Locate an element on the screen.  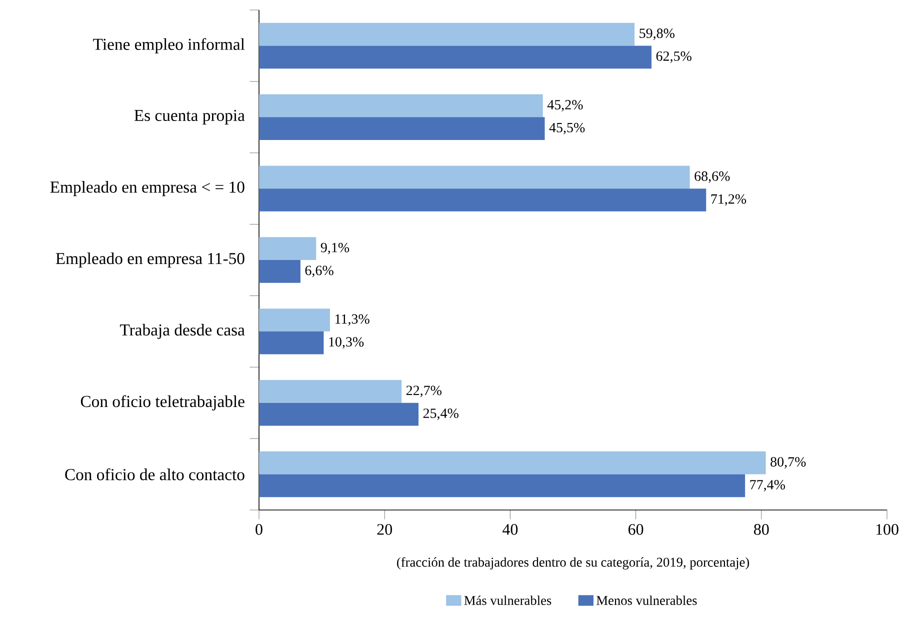
x-tick-label: 0 is located at coordinates (259, 529).